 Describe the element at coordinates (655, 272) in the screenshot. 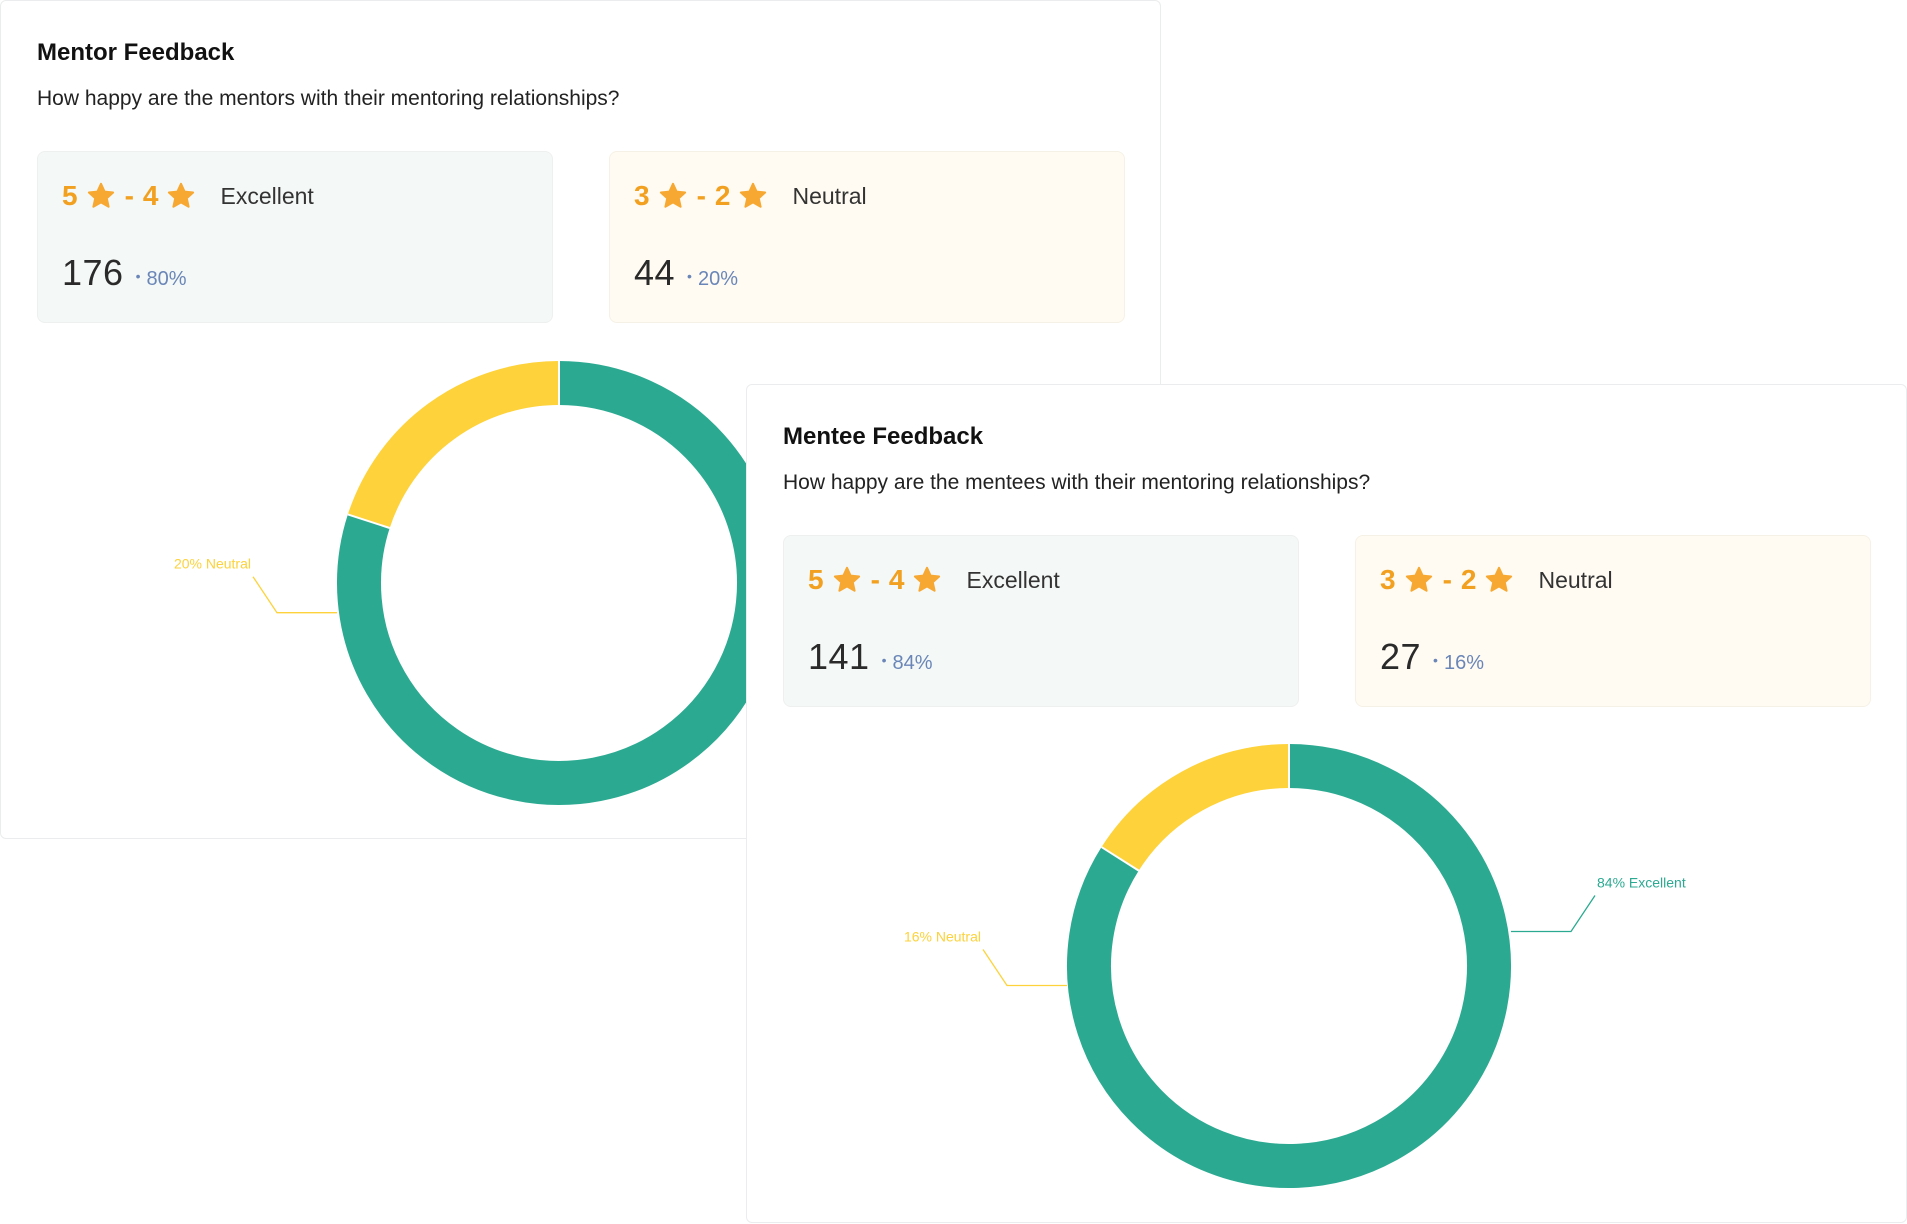

I see `response-count: 44` at that location.